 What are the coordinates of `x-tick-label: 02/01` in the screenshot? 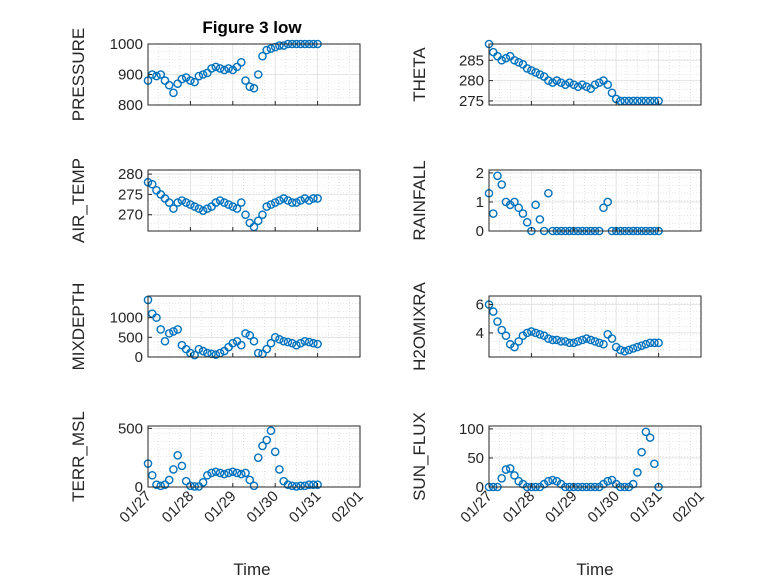 It's located at (347, 507).